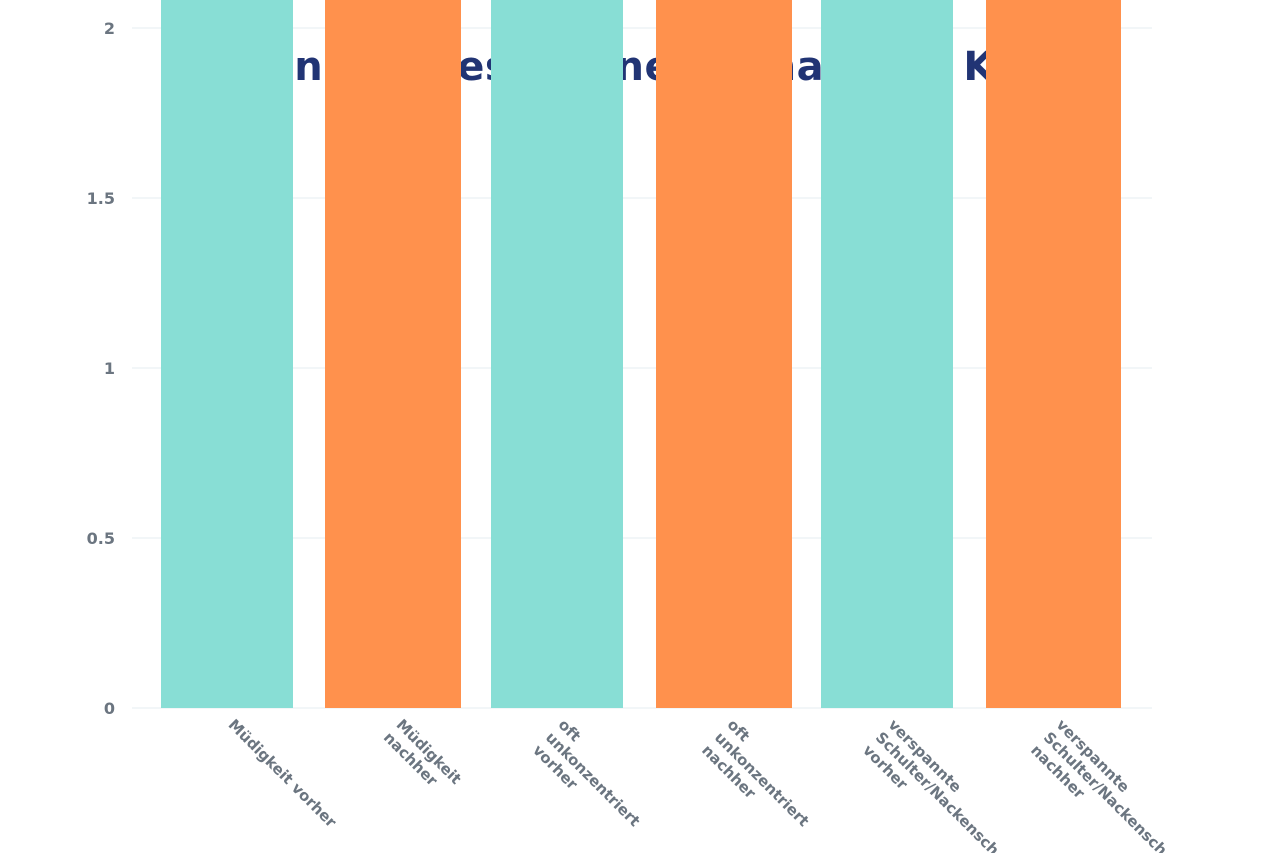 This screenshot has height=853, width=1280. What do you see at coordinates (109, 368) in the screenshot?
I see `y-tick-label: 1` at bounding box center [109, 368].